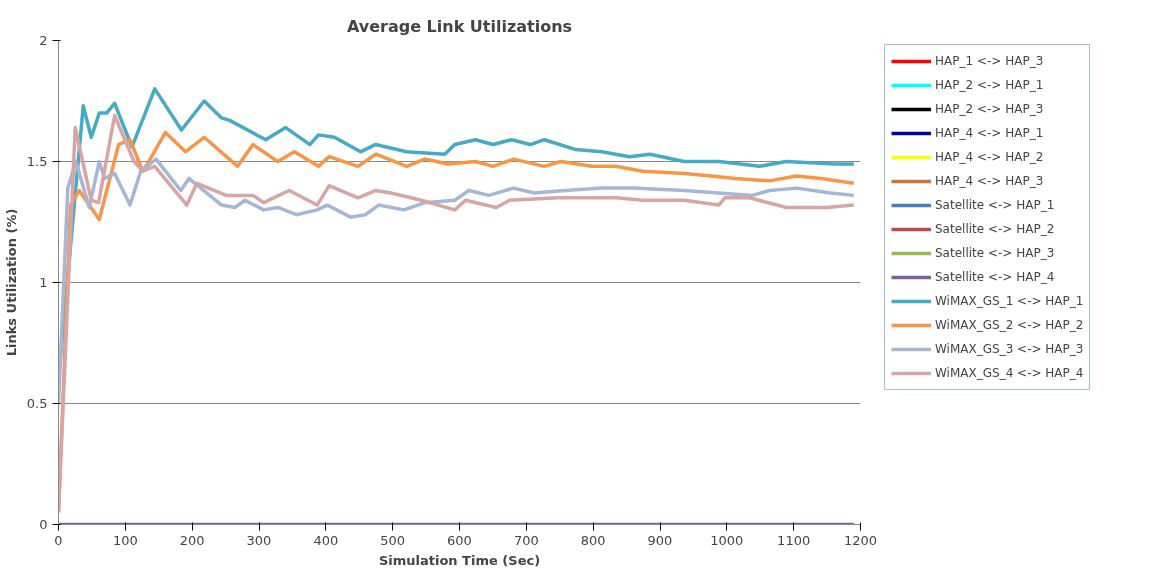  I want to click on y-tick-label: 2, so click(43, 40).